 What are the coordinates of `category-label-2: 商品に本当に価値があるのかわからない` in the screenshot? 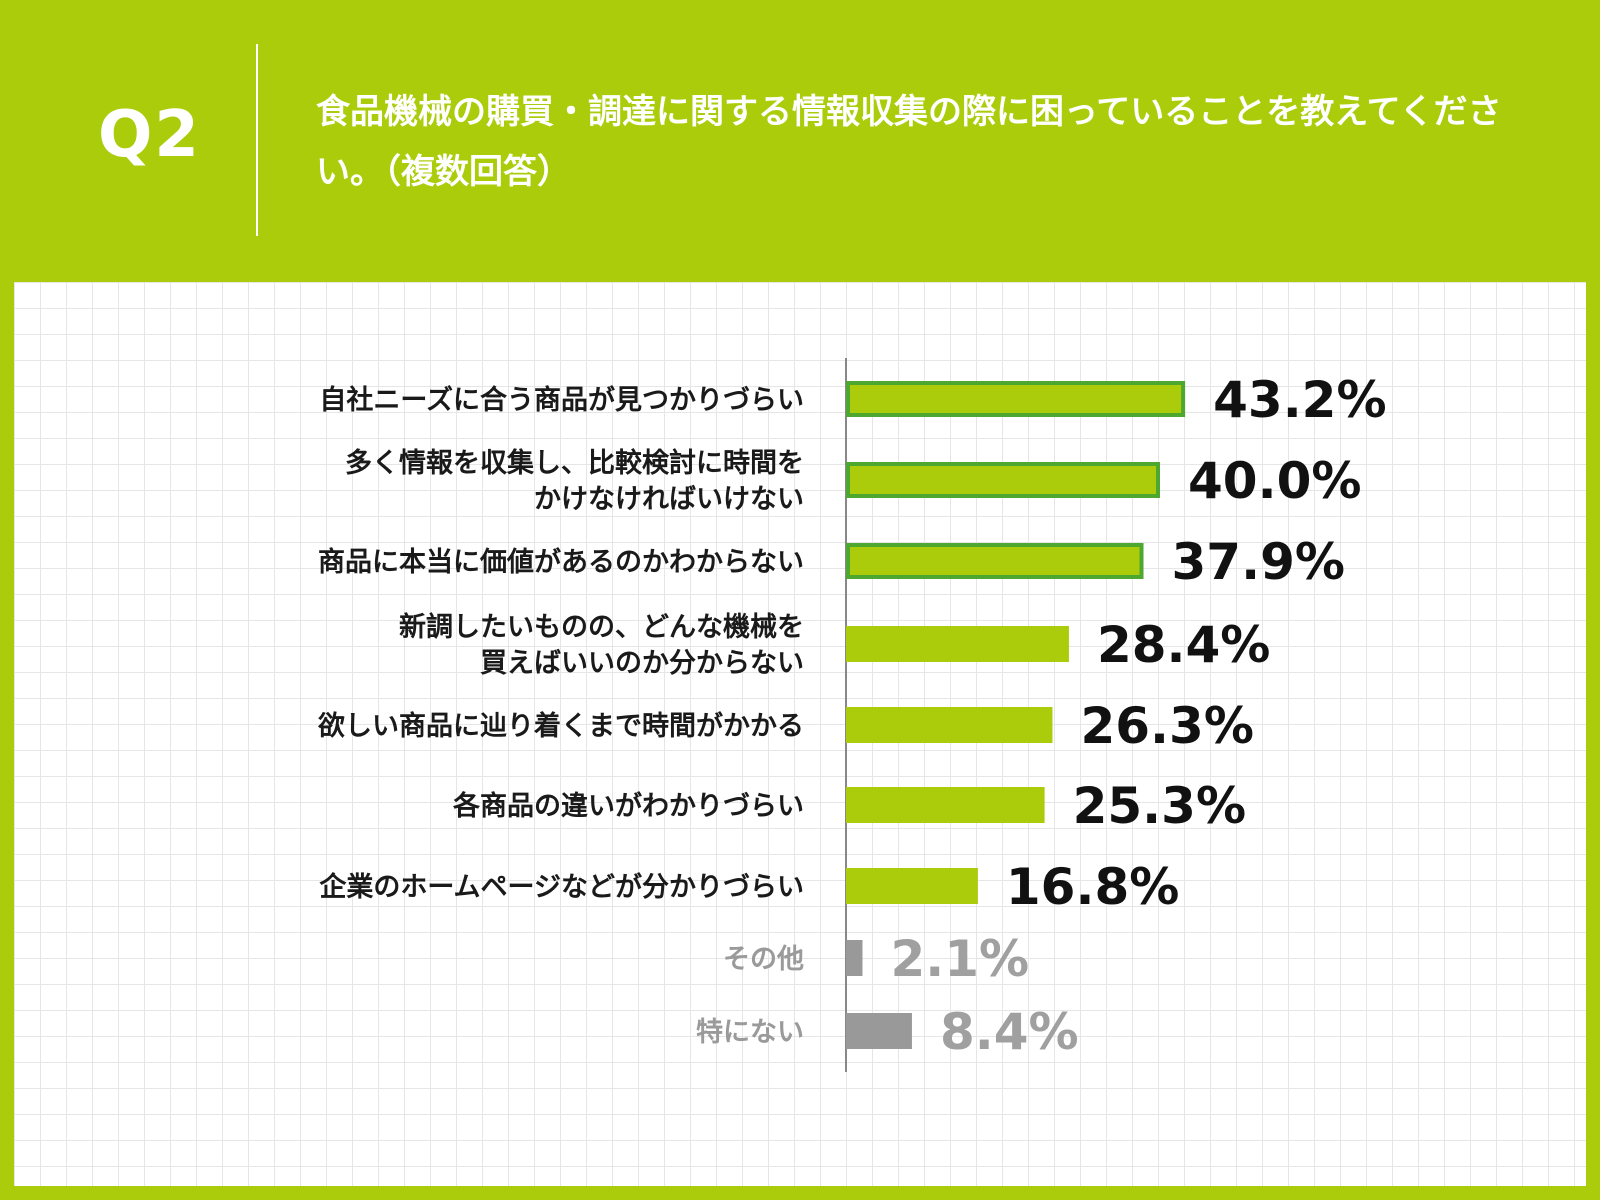 It's located at (561, 562).